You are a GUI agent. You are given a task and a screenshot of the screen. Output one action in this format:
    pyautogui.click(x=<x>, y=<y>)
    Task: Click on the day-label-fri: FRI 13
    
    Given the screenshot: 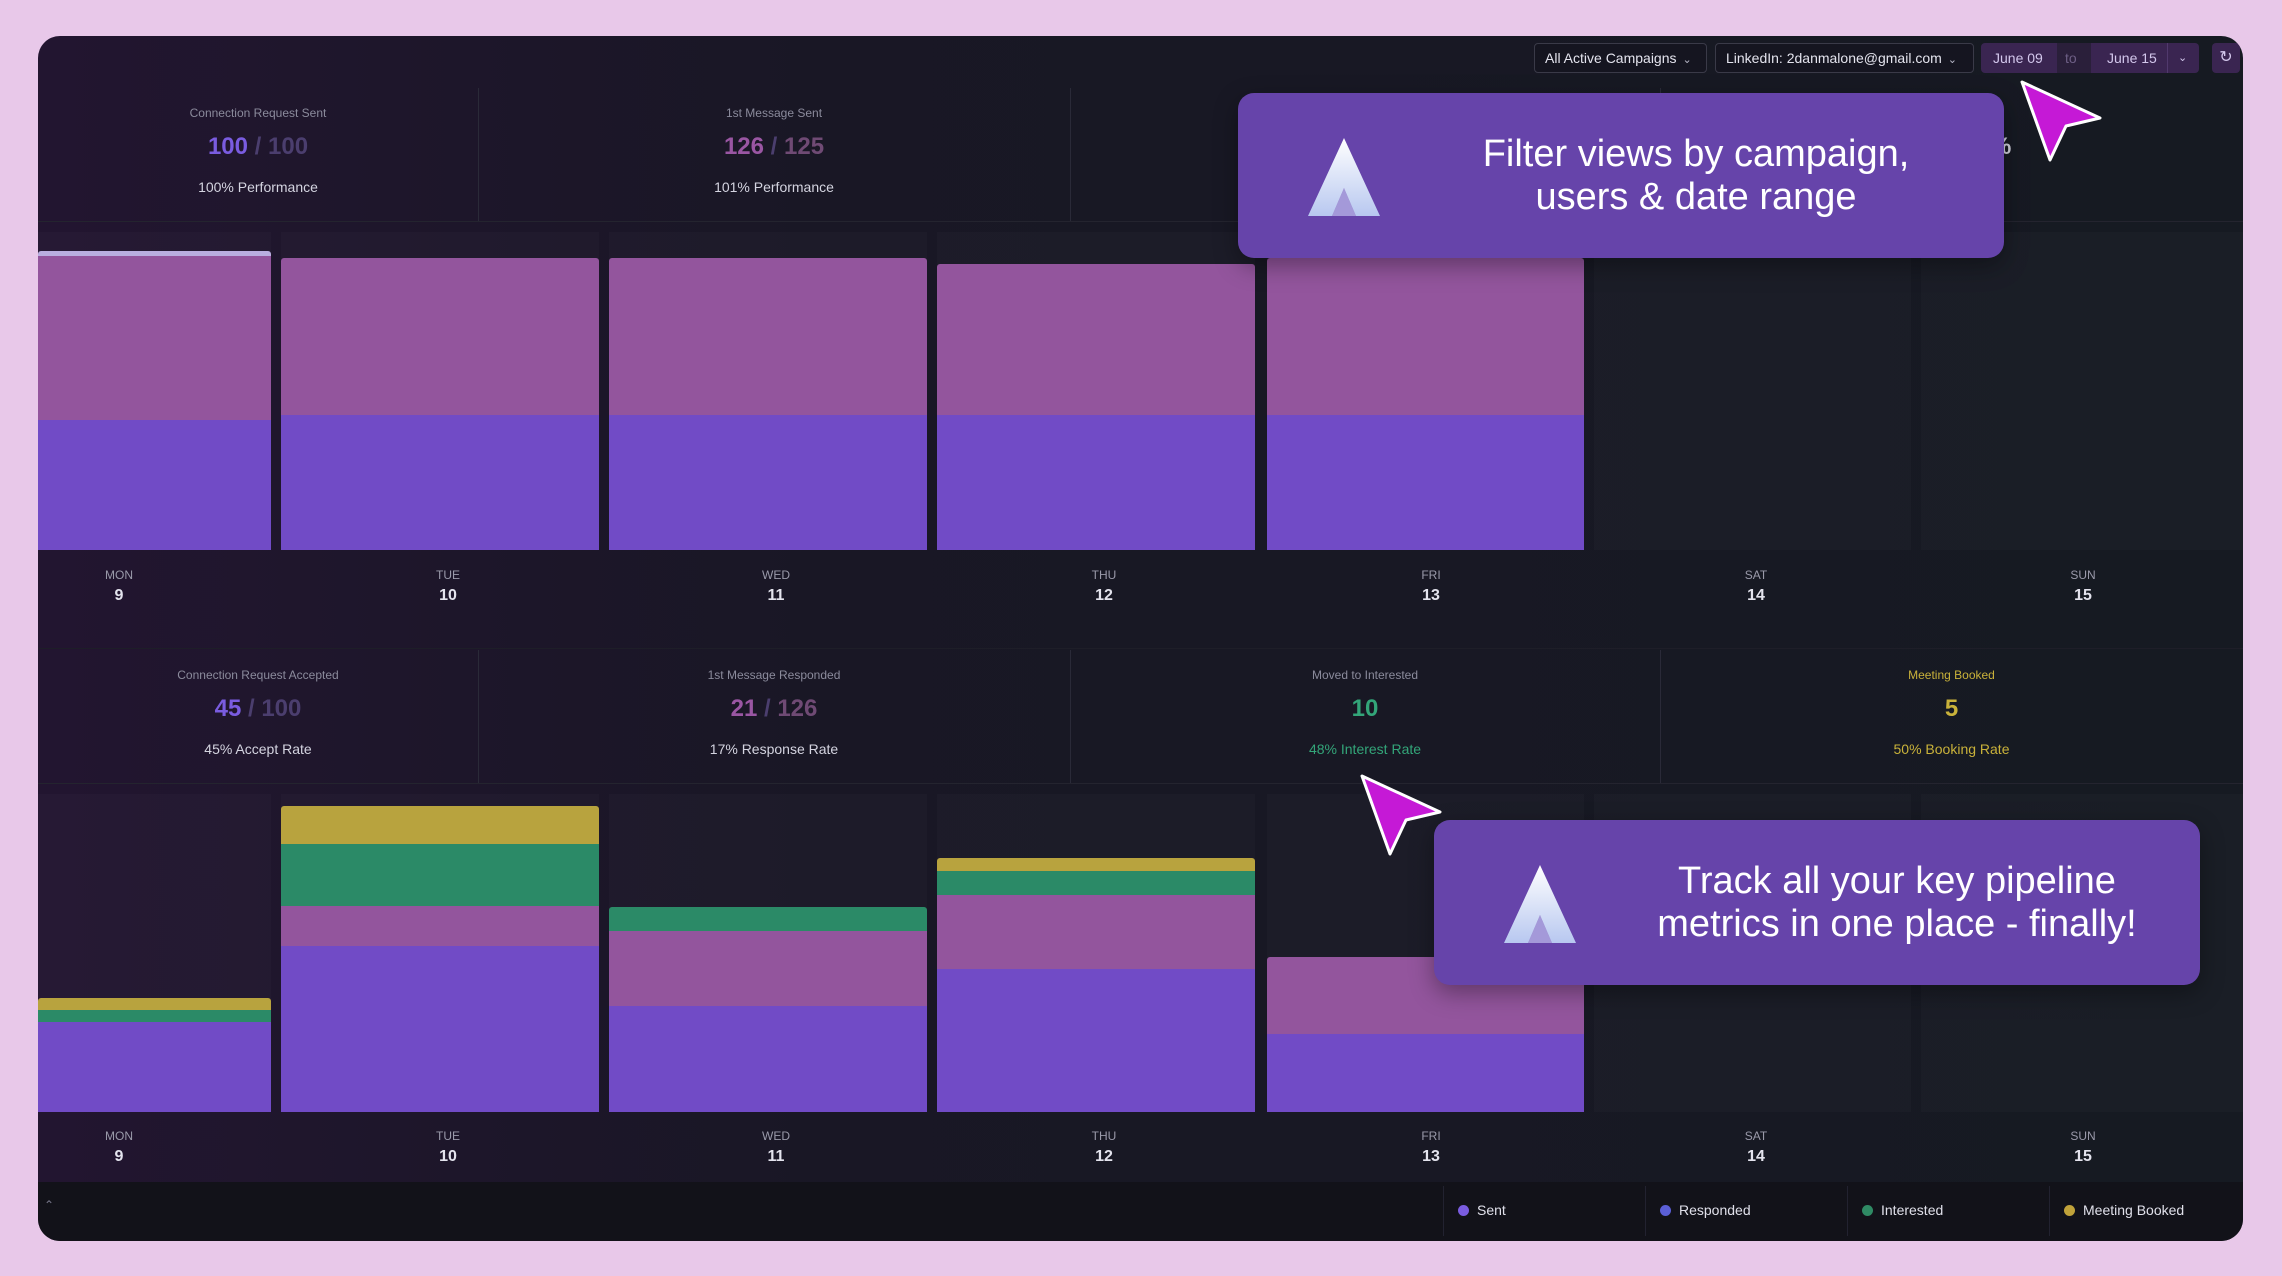 What is the action you would take?
    pyautogui.click(x=1431, y=1147)
    